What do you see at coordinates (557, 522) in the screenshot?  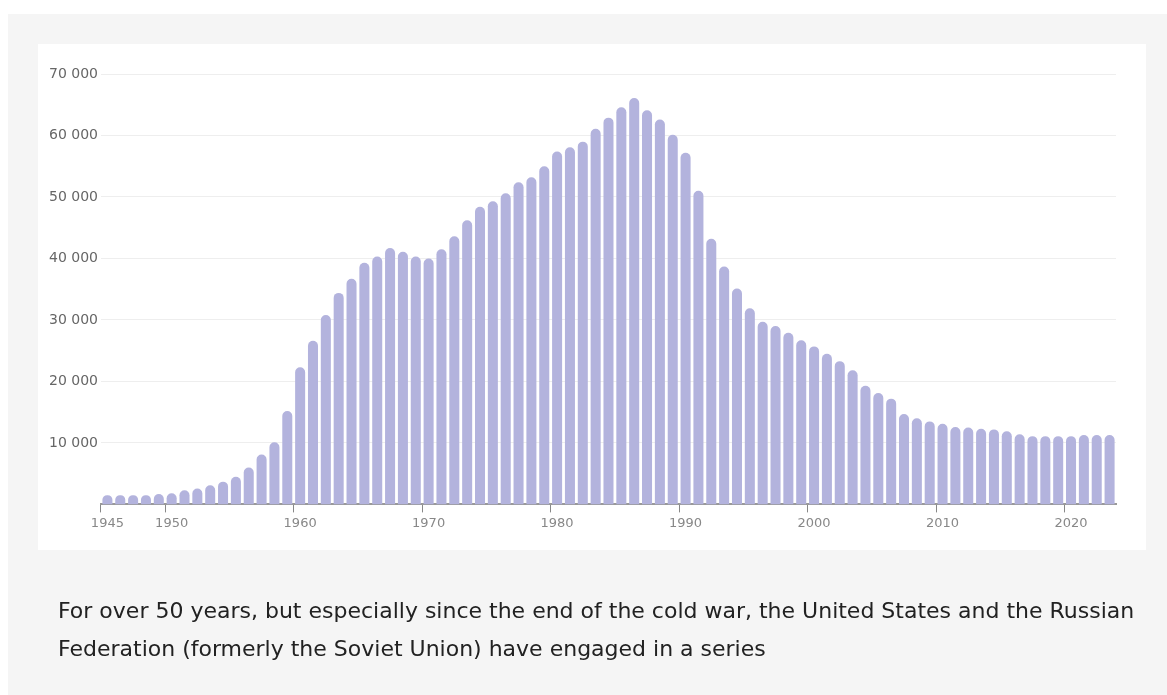 I see `x-tick-label: 1980` at bounding box center [557, 522].